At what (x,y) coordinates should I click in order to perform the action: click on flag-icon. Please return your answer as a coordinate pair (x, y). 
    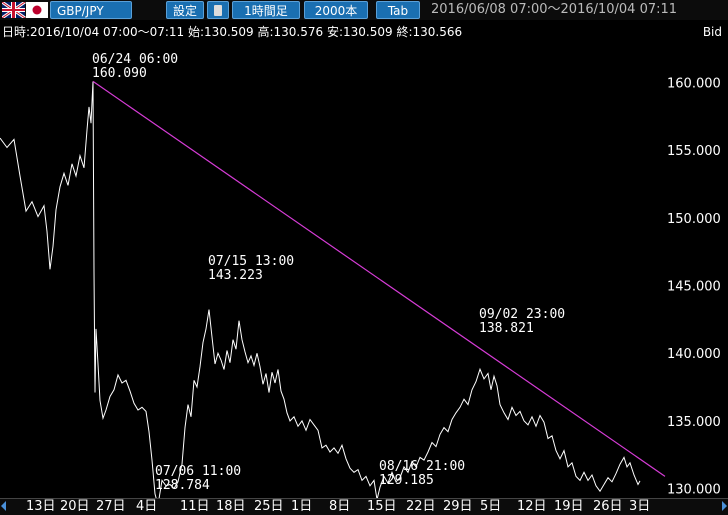
    Looking at the image, I should click on (24, 10).